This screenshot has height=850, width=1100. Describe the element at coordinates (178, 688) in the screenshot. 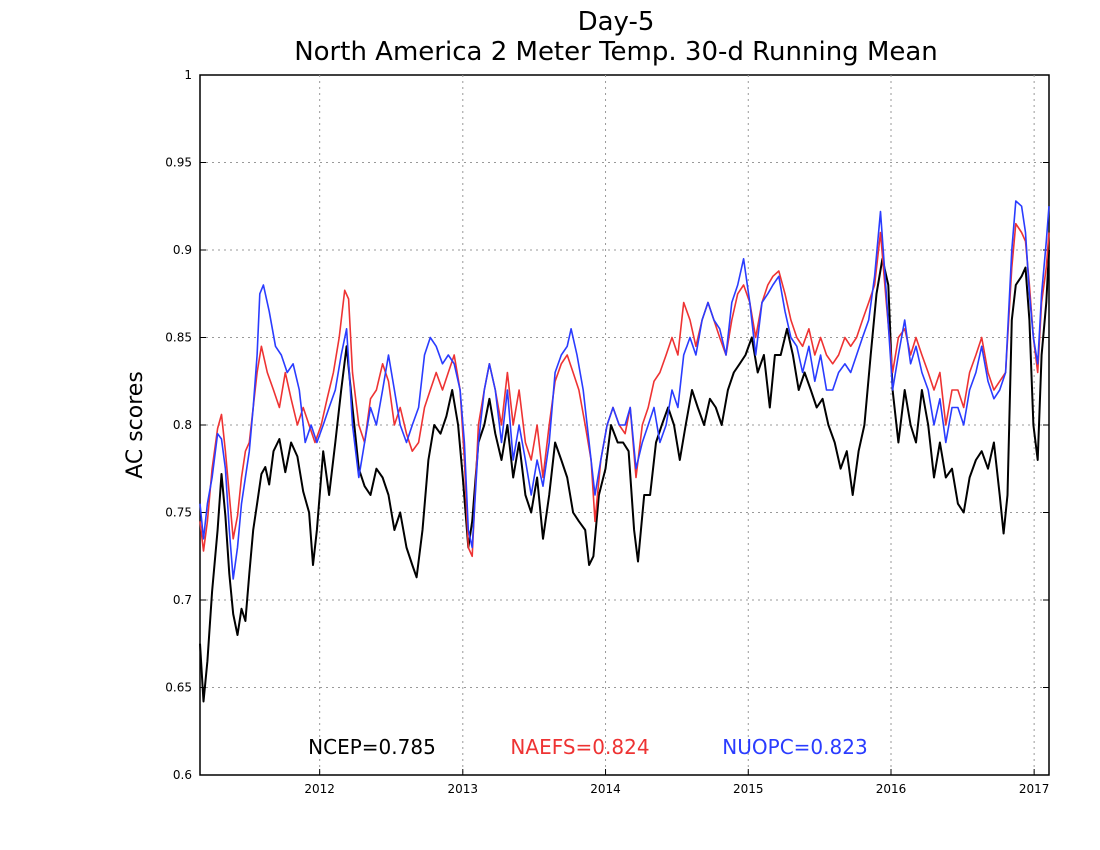

I see `y-tick-label: 0.65` at that location.